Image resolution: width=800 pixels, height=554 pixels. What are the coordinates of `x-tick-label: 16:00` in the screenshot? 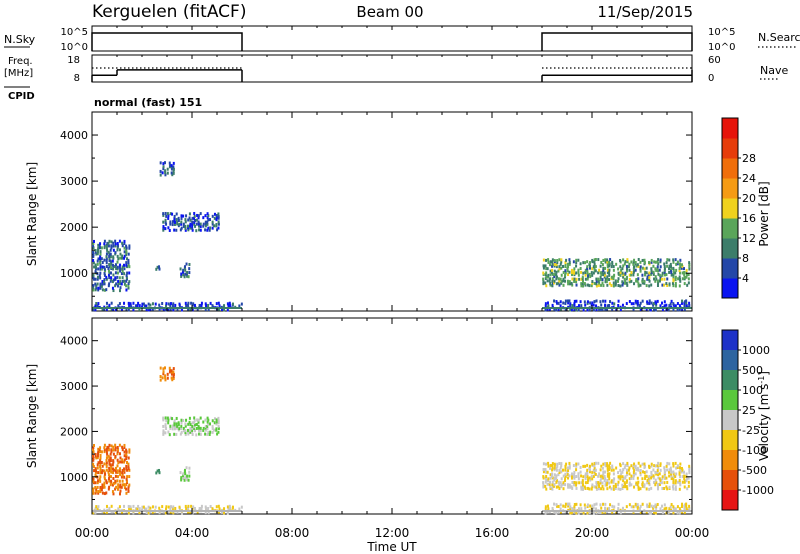 It's located at (492, 533).